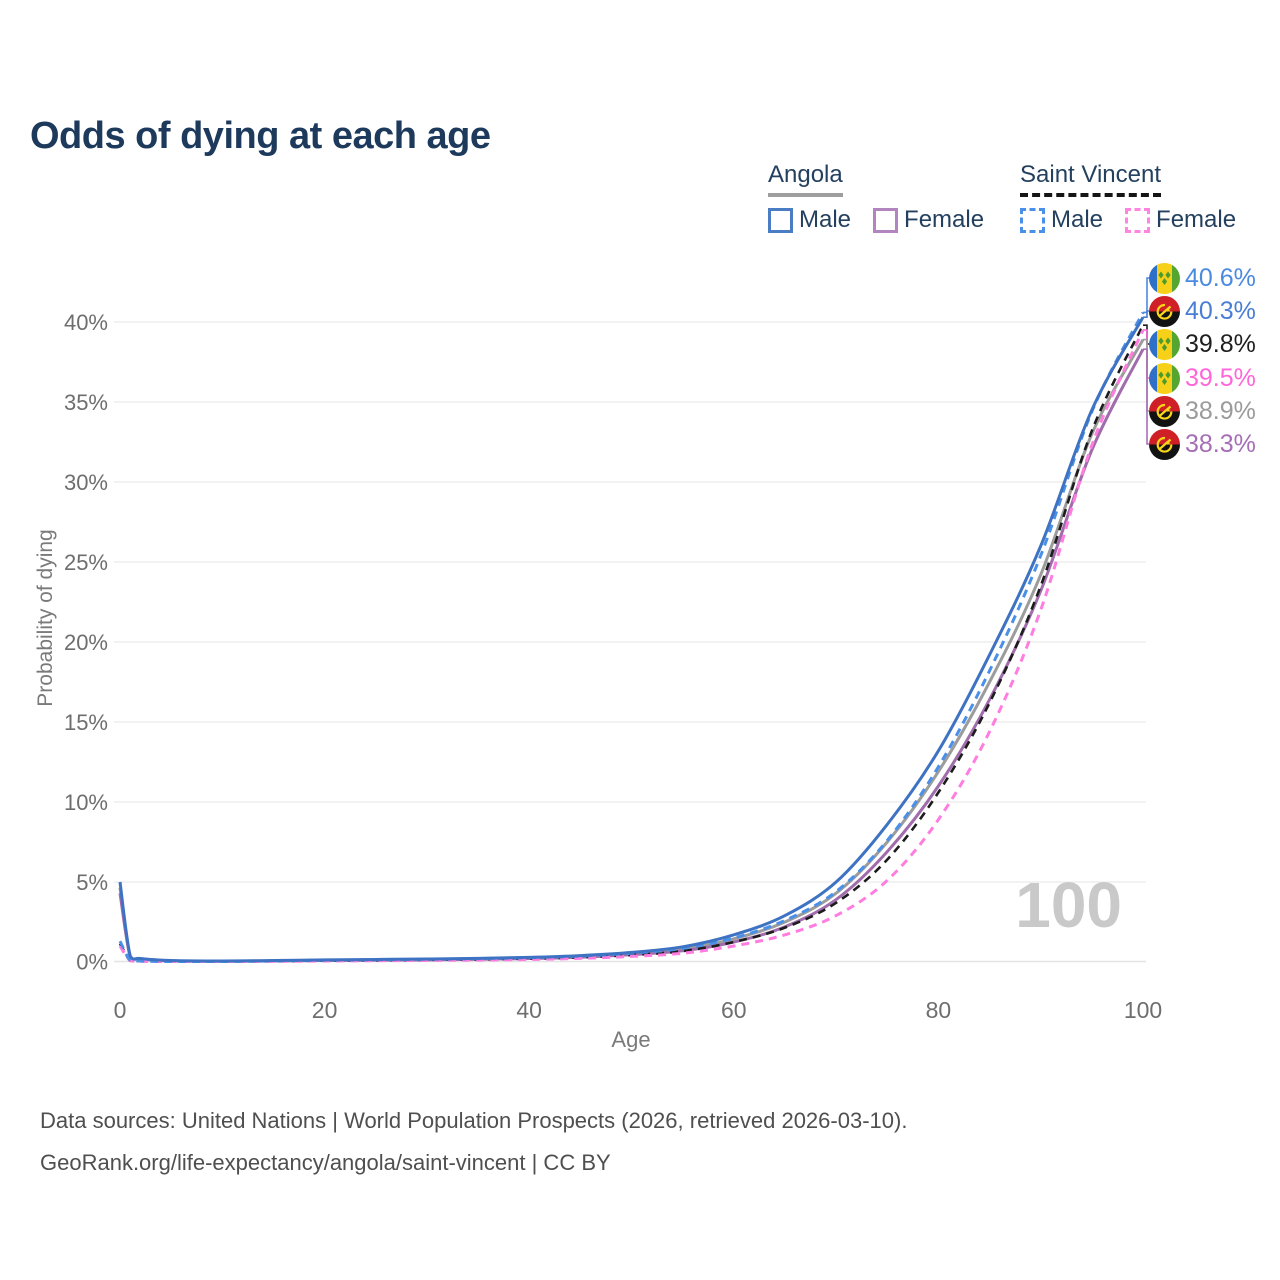 This screenshot has width=1280, height=1280. What do you see at coordinates (1090, 179) in the screenshot?
I see `legend-header-saint-vincent: Saint Vincent` at bounding box center [1090, 179].